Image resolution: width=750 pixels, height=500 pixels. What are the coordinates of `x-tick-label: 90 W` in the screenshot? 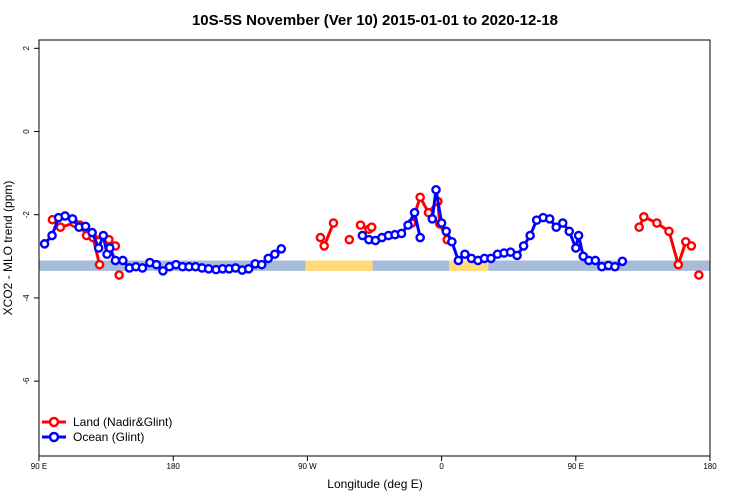 It's located at (307, 466).